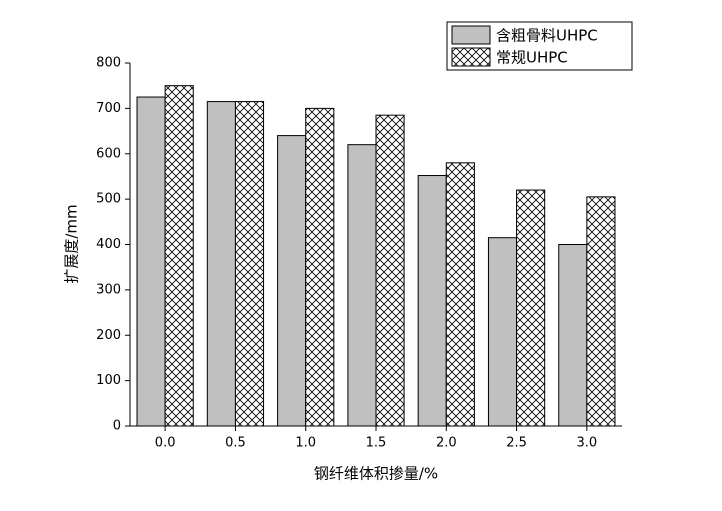  What do you see at coordinates (305, 443) in the screenshot?
I see `x-tick-label: 1.0` at bounding box center [305, 443].